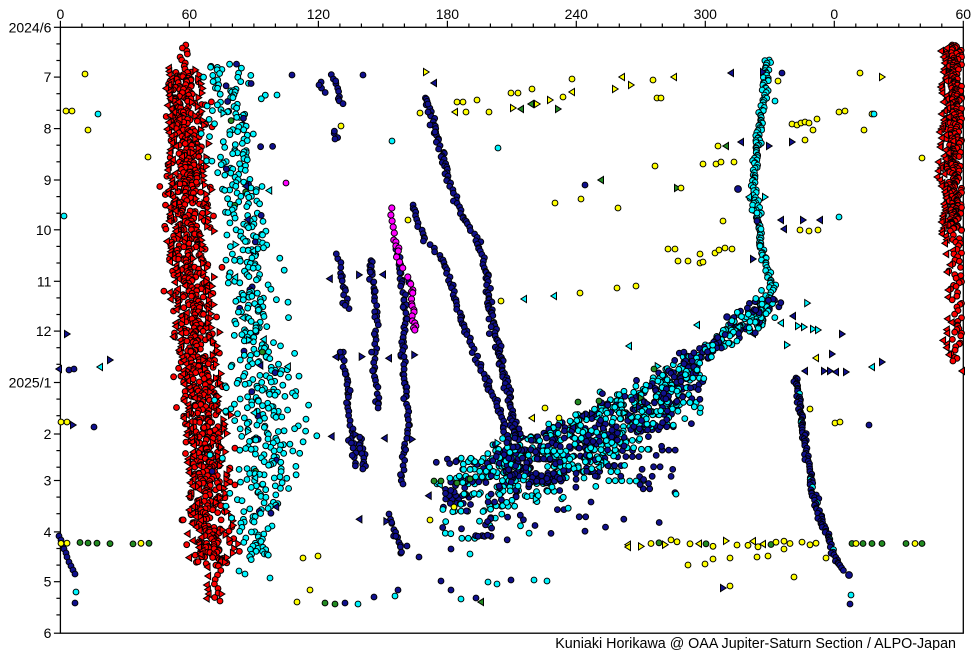 The height and width of the screenshot is (655, 980). What do you see at coordinates (48, 434) in the screenshot?
I see `svg-text: 2` at bounding box center [48, 434].